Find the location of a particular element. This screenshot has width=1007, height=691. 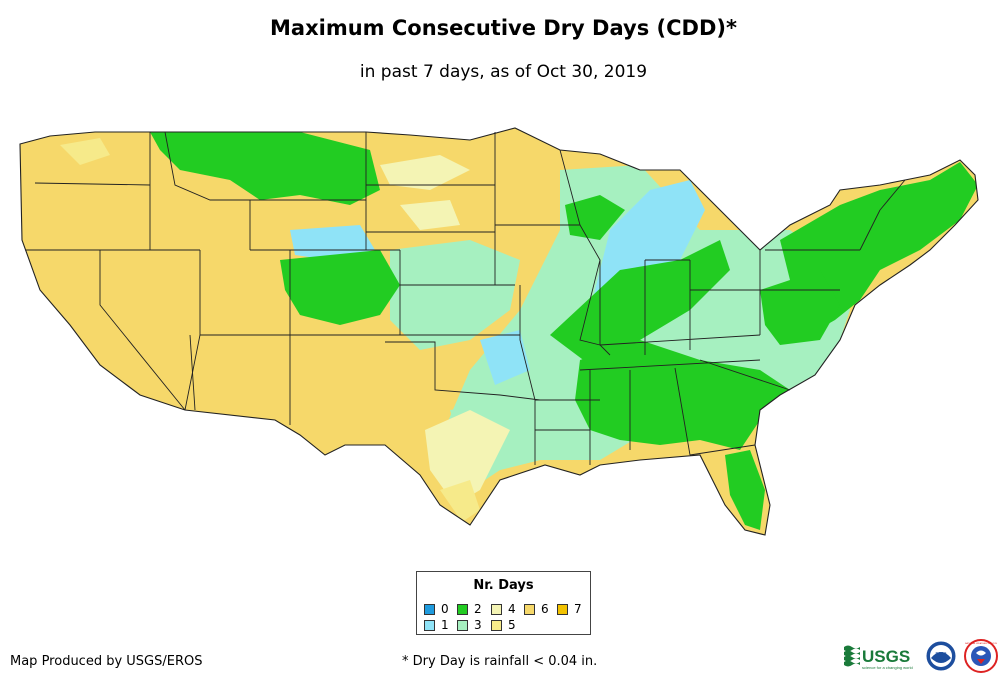

usgs-logo-tagline: science for a changing world is located at coordinates (887, 667).